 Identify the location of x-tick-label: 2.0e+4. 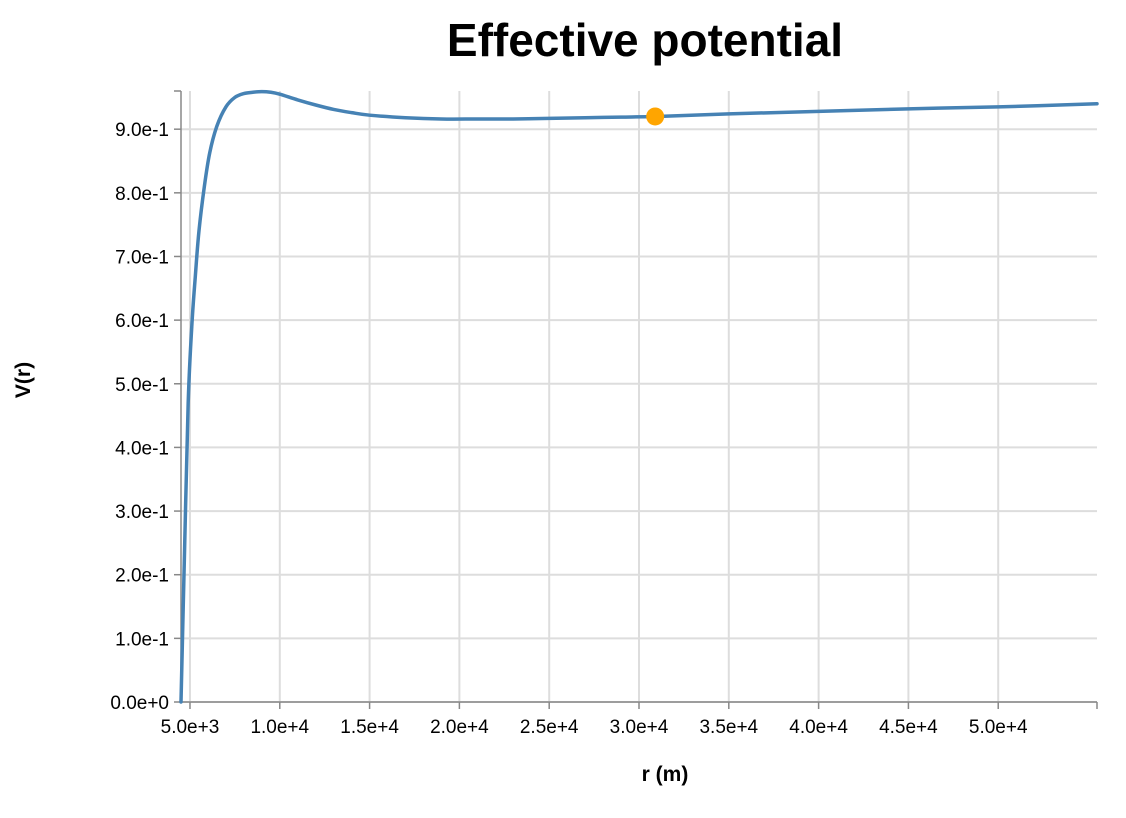
(459, 727).